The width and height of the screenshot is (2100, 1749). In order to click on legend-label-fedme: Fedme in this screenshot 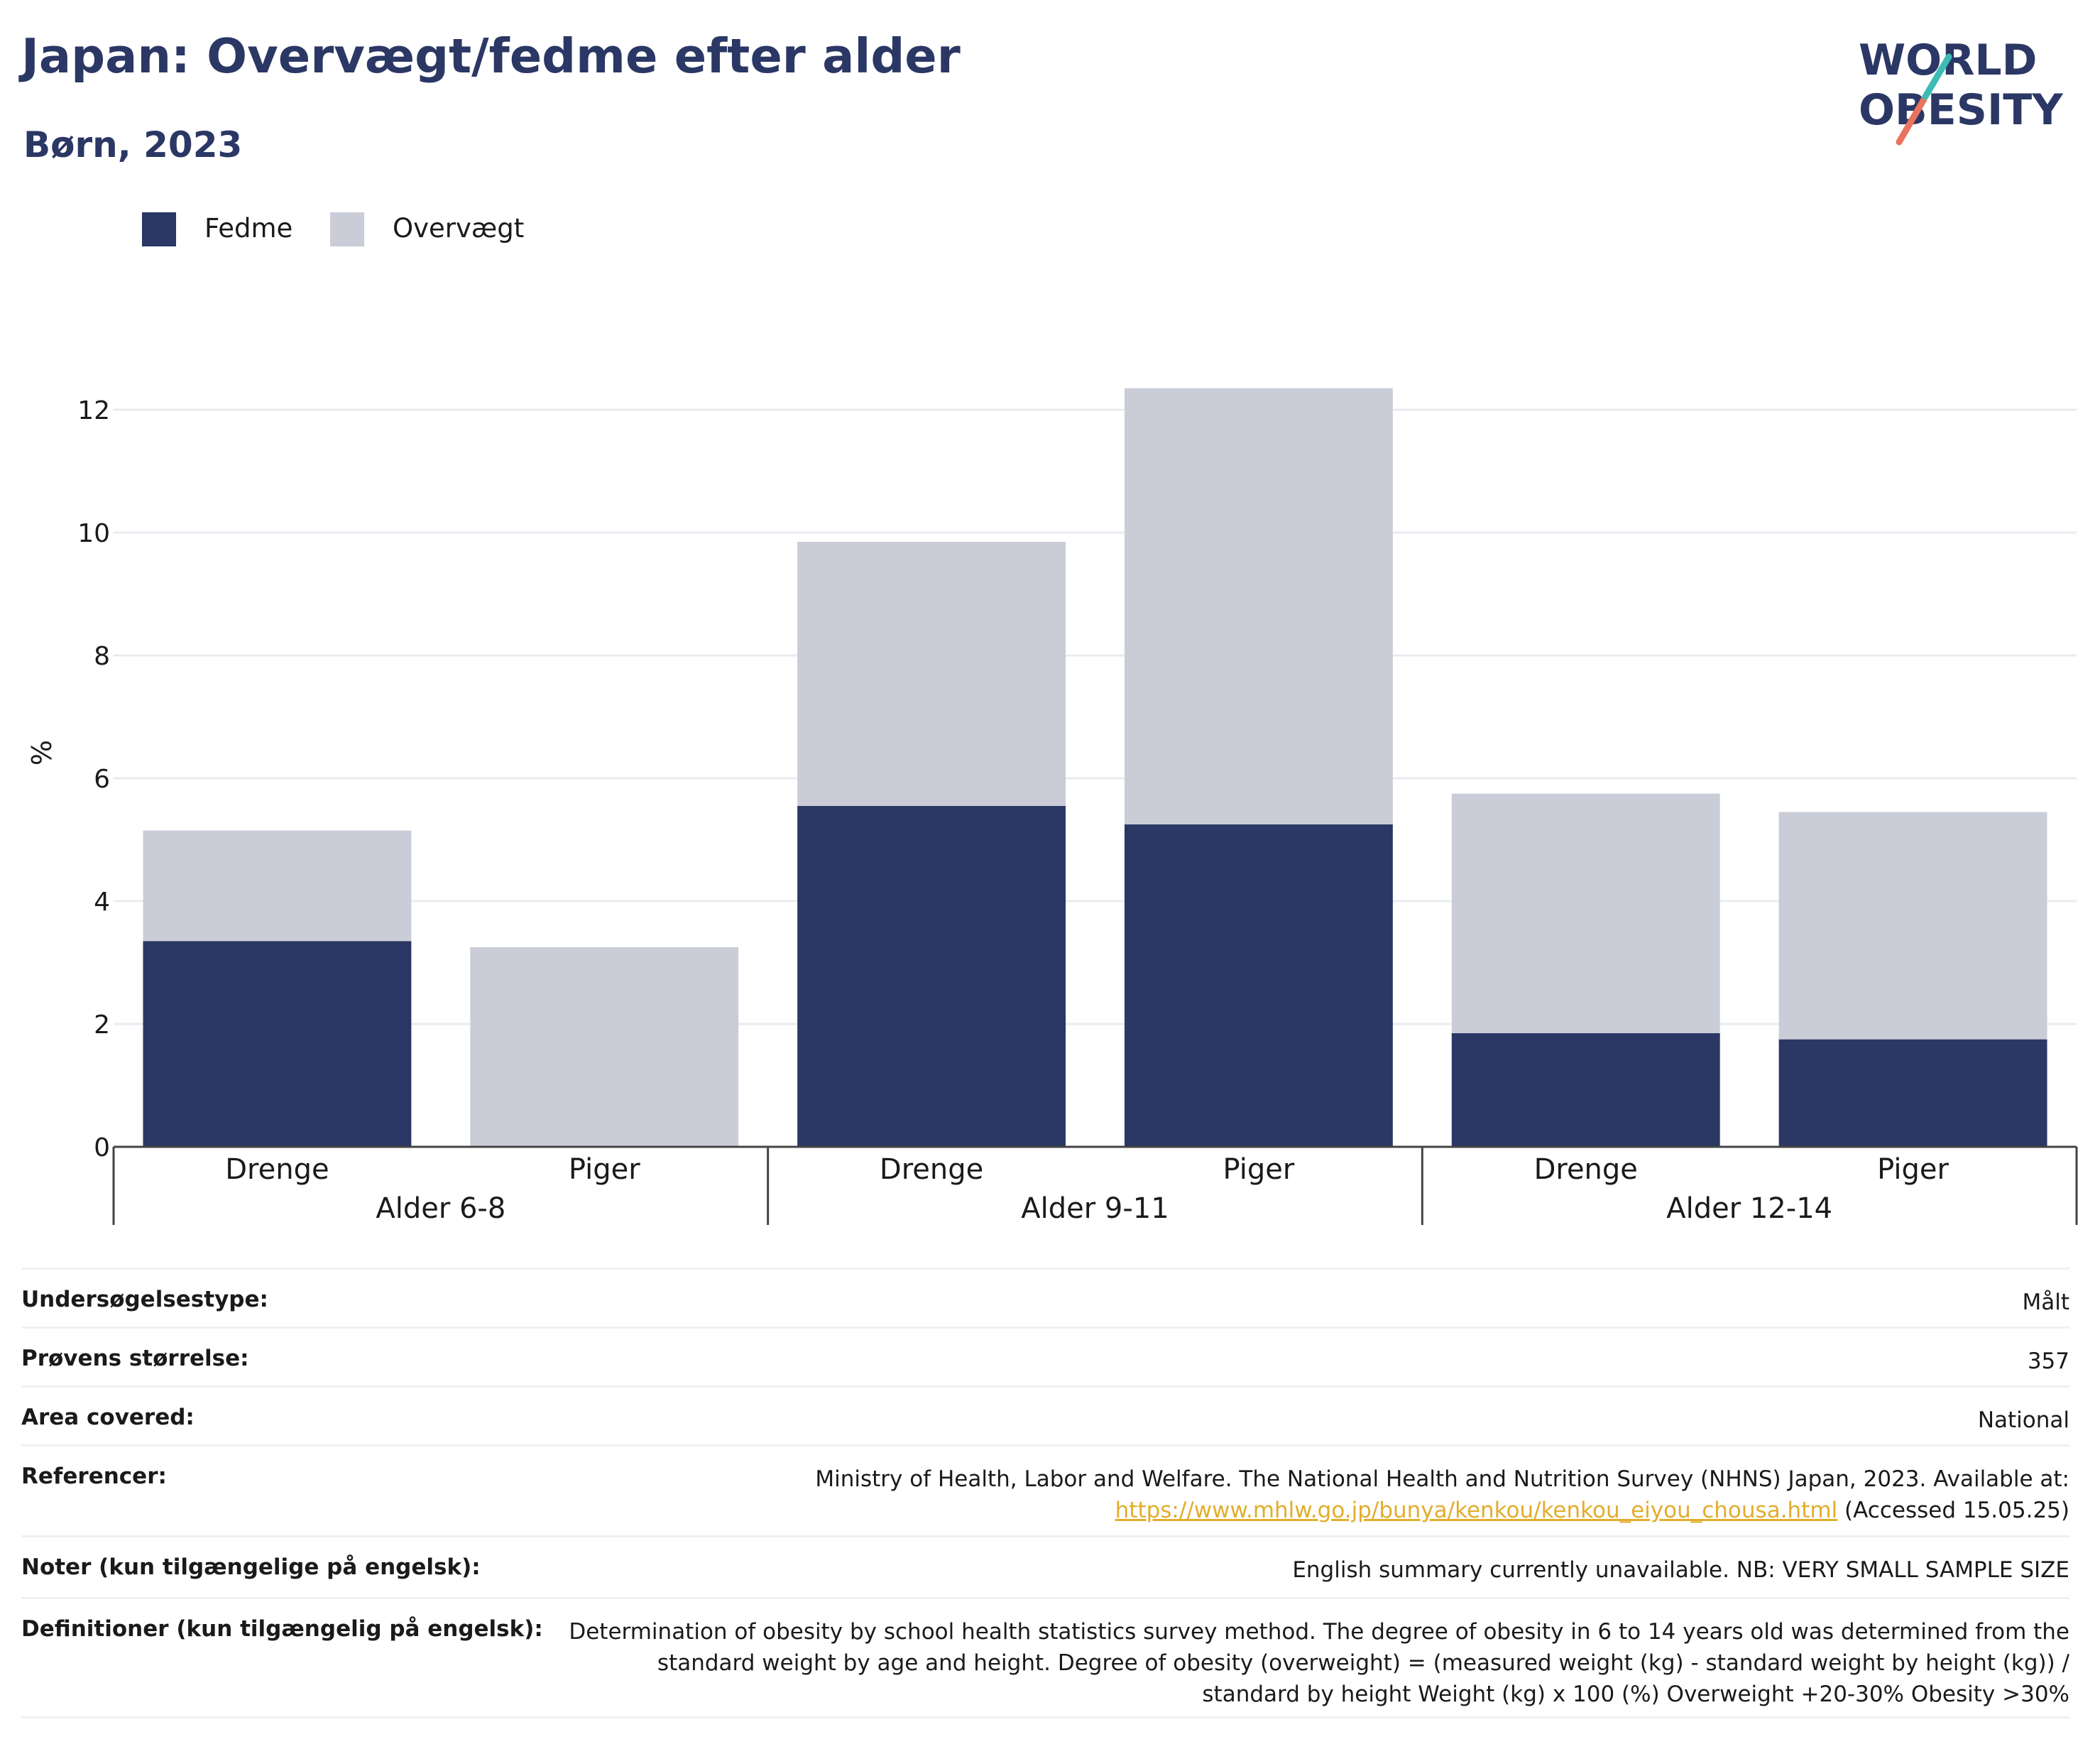, I will do `click(248, 228)`.